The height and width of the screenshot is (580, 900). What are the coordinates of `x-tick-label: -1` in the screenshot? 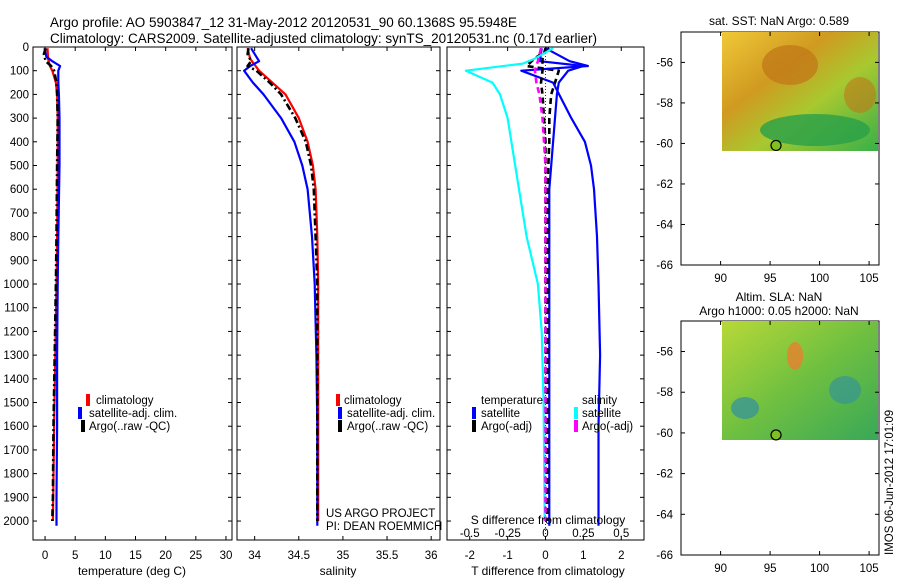 It's located at (507, 556).